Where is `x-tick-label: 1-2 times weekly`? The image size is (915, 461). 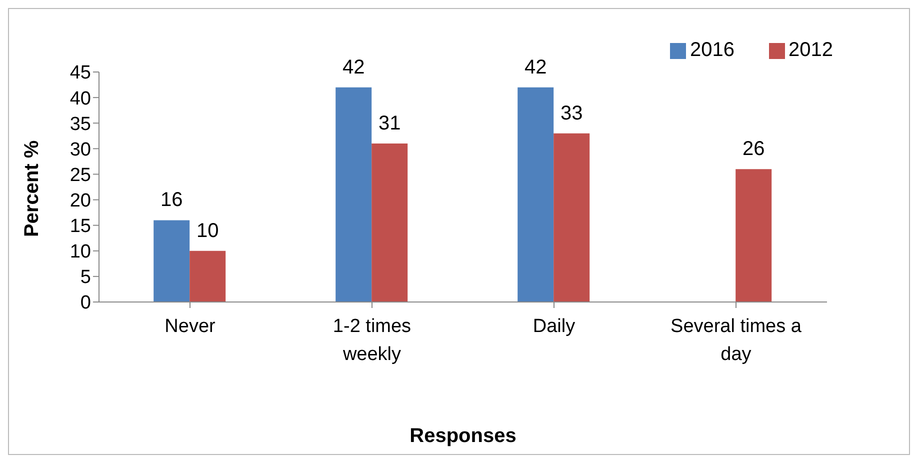 x-tick-label: 1-2 times weekly is located at coordinates (372, 340).